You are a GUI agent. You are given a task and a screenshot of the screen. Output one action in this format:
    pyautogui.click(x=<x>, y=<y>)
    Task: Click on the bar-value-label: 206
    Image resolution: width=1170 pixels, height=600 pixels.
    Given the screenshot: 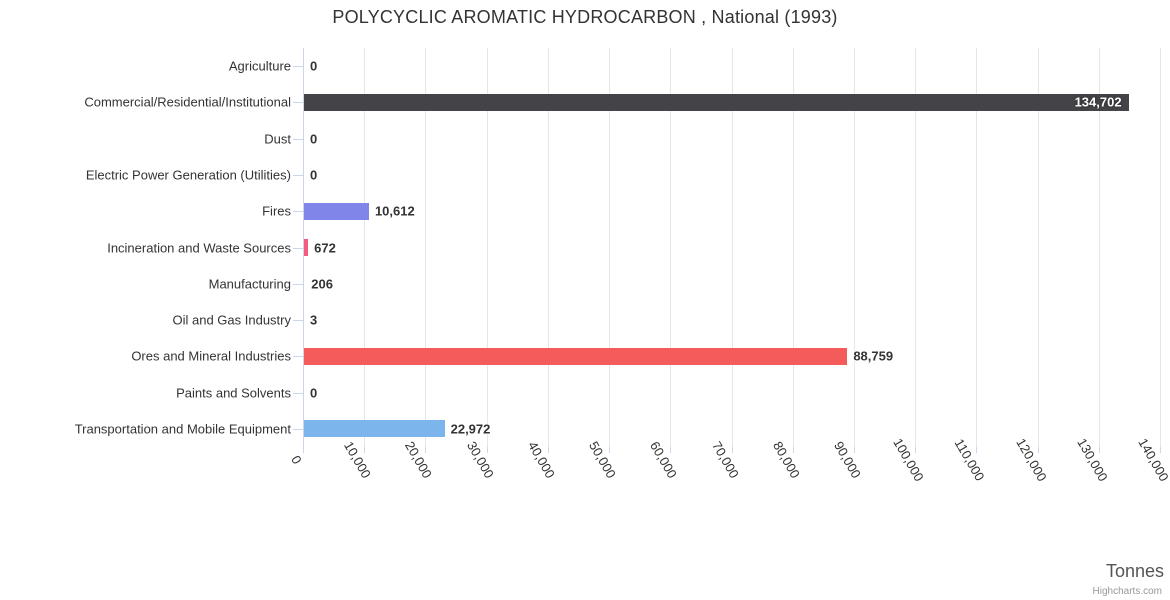 What is the action you would take?
    pyautogui.click(x=322, y=284)
    